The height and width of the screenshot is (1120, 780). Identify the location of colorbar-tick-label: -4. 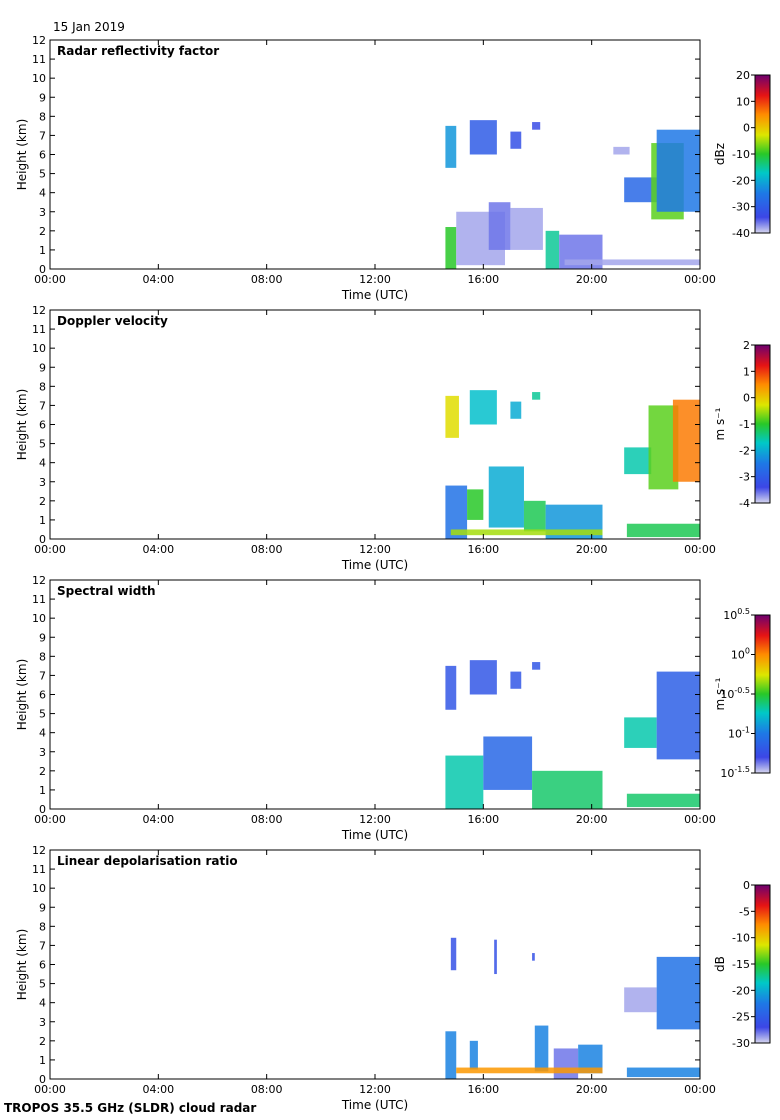
(744, 503).